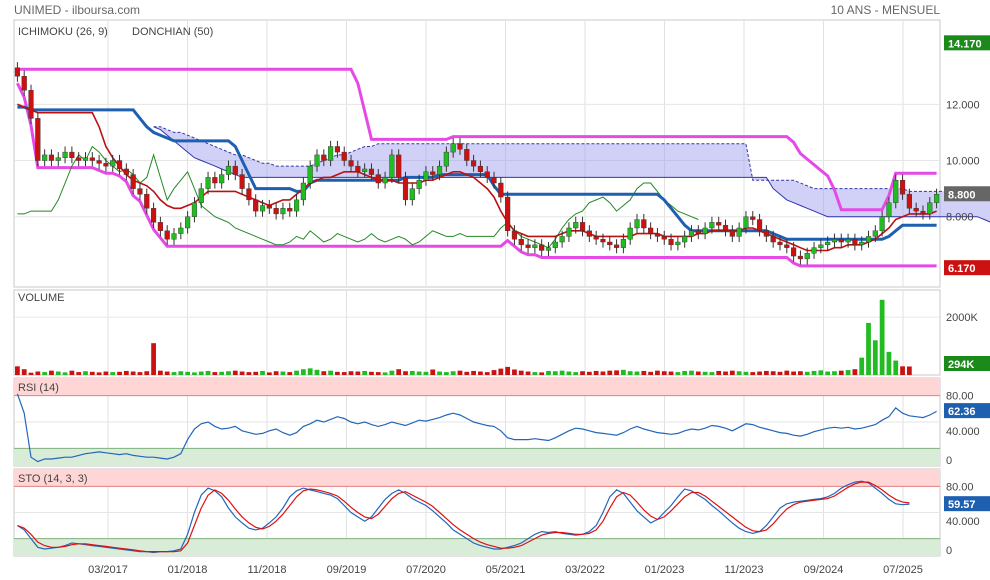 Image resolution: width=990 pixels, height=580 pixels. Describe the element at coordinates (962, 269) in the screenshot. I see `donchian-value-label: 6.170` at that location.